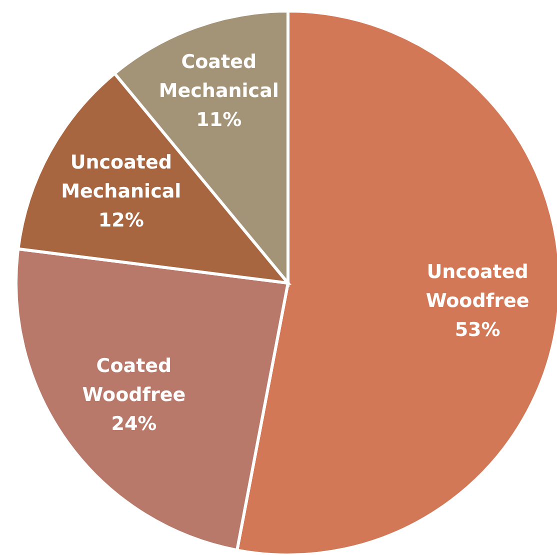 The height and width of the screenshot is (555, 557). Describe the element at coordinates (478, 286) in the screenshot. I see `slice-label: Uncoated Woodfree` at that location.